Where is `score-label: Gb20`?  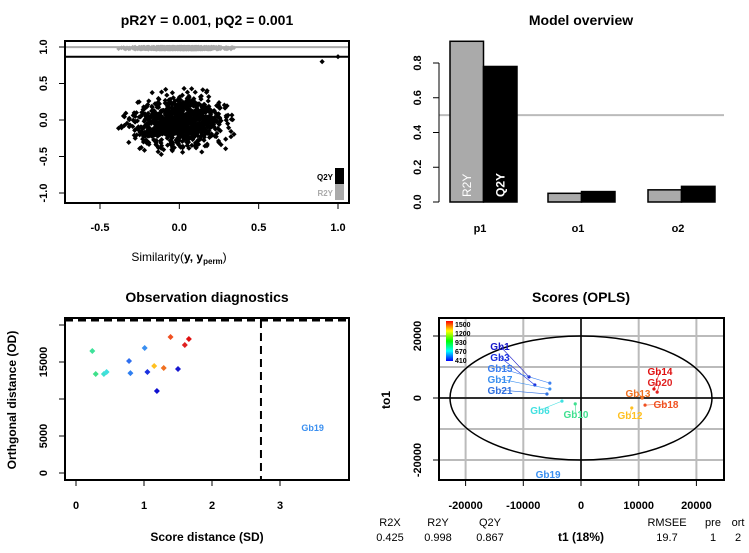
score-label: Gb20 is located at coordinates (659, 383).